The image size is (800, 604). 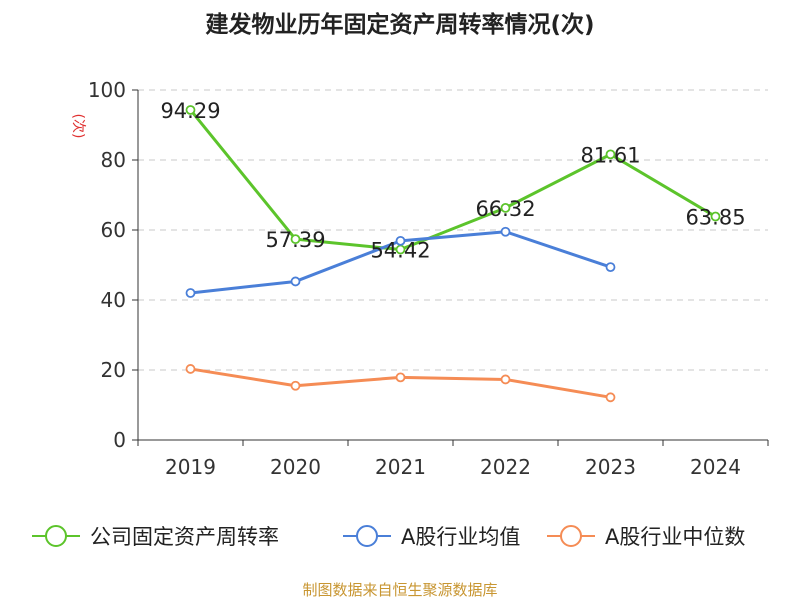 I want to click on source-note: 制图数据来自恒生聚源数据库, so click(x=399, y=590).